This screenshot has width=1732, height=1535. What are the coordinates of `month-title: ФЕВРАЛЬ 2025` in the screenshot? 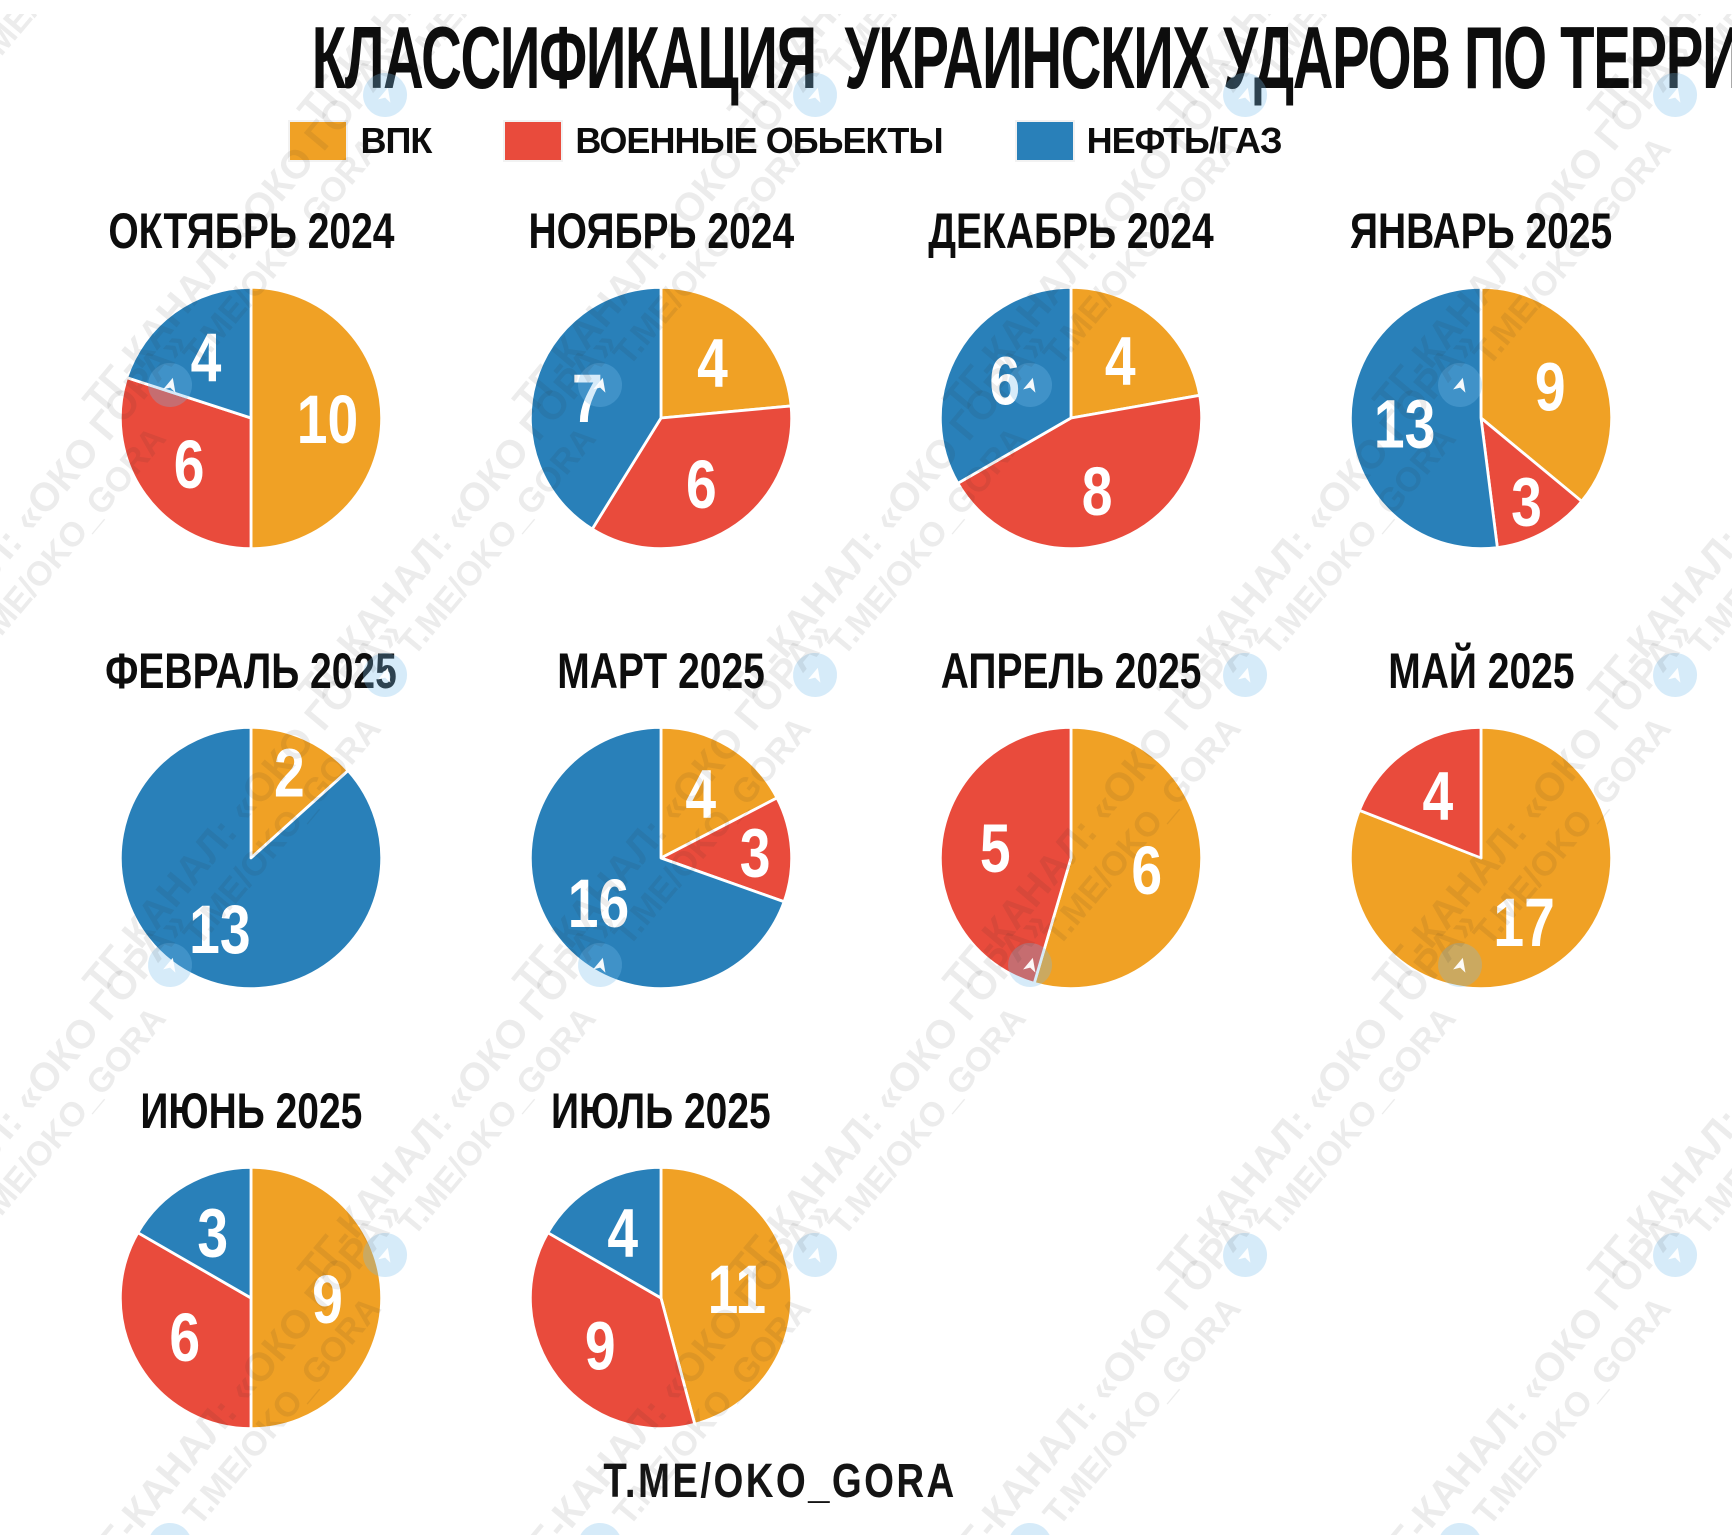 It's located at (251, 671).